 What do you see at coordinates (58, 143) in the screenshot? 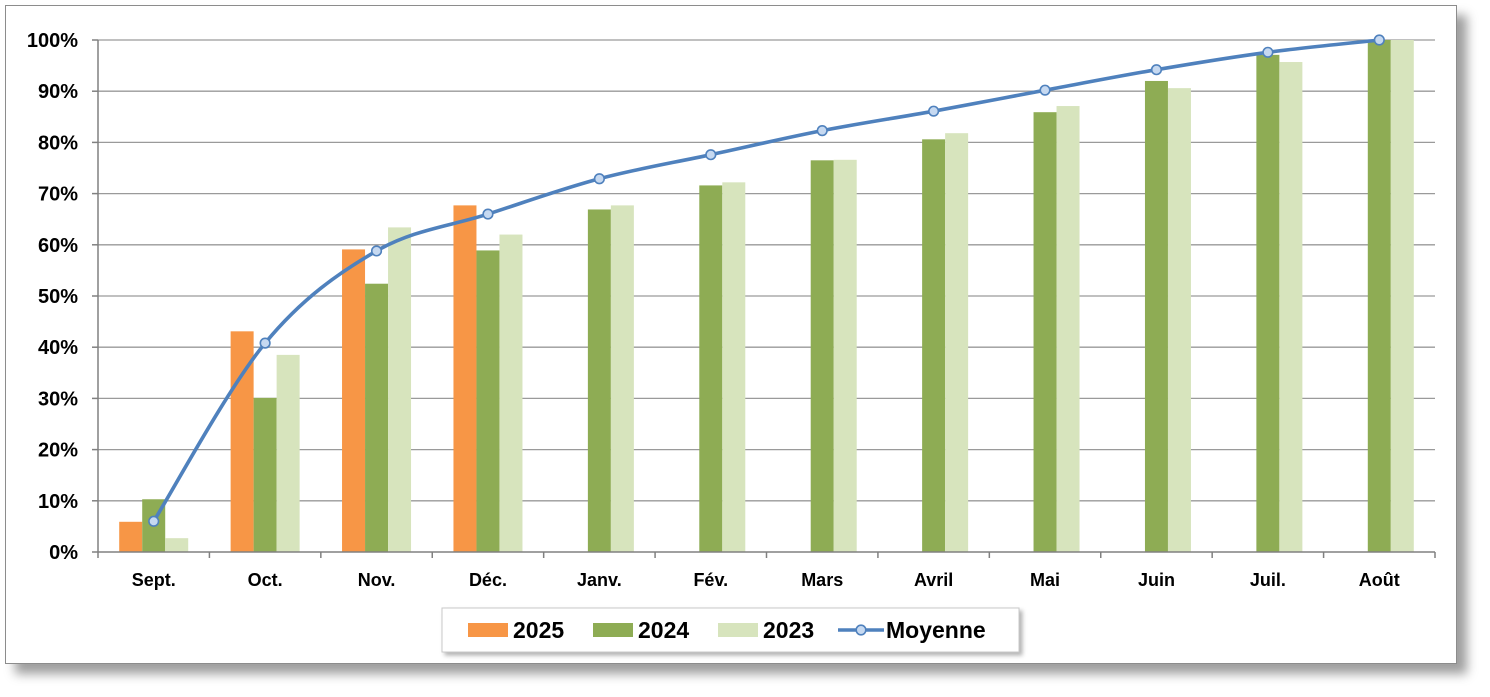
I see `y-tick-label: 80%` at bounding box center [58, 143].